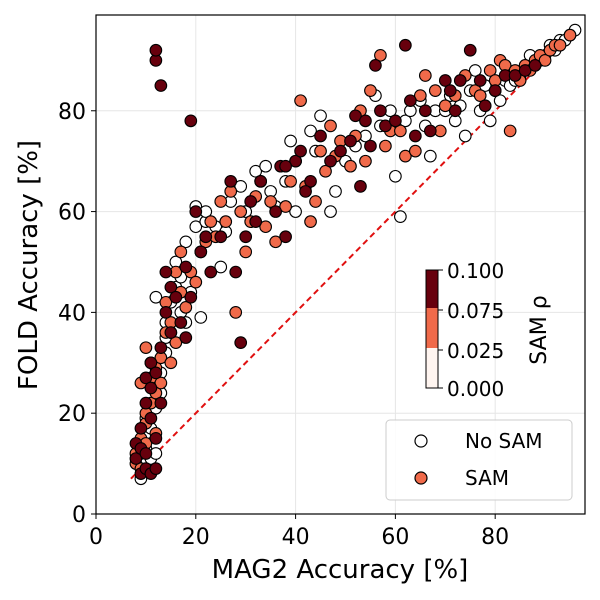 This screenshot has width=600, height=600. What do you see at coordinates (475, 311) in the screenshot?
I see `colorbar-tick-0075: 0.075` at bounding box center [475, 311].